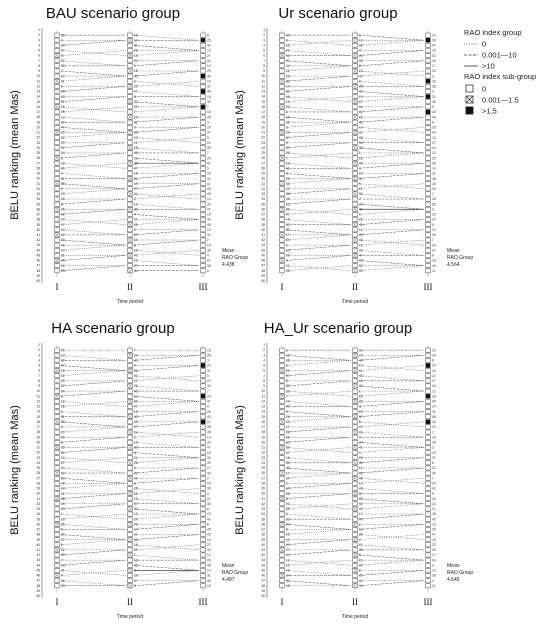 This screenshot has width=550, height=628. Describe the element at coordinates (263, 473) in the screenshot. I see `rank-tick: 26` at that location.